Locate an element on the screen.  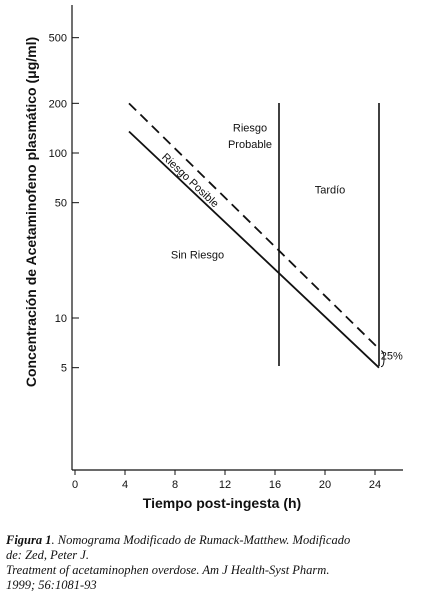
series-label-riesgo-posible: Riesgo Posible is located at coordinates (190, 180).